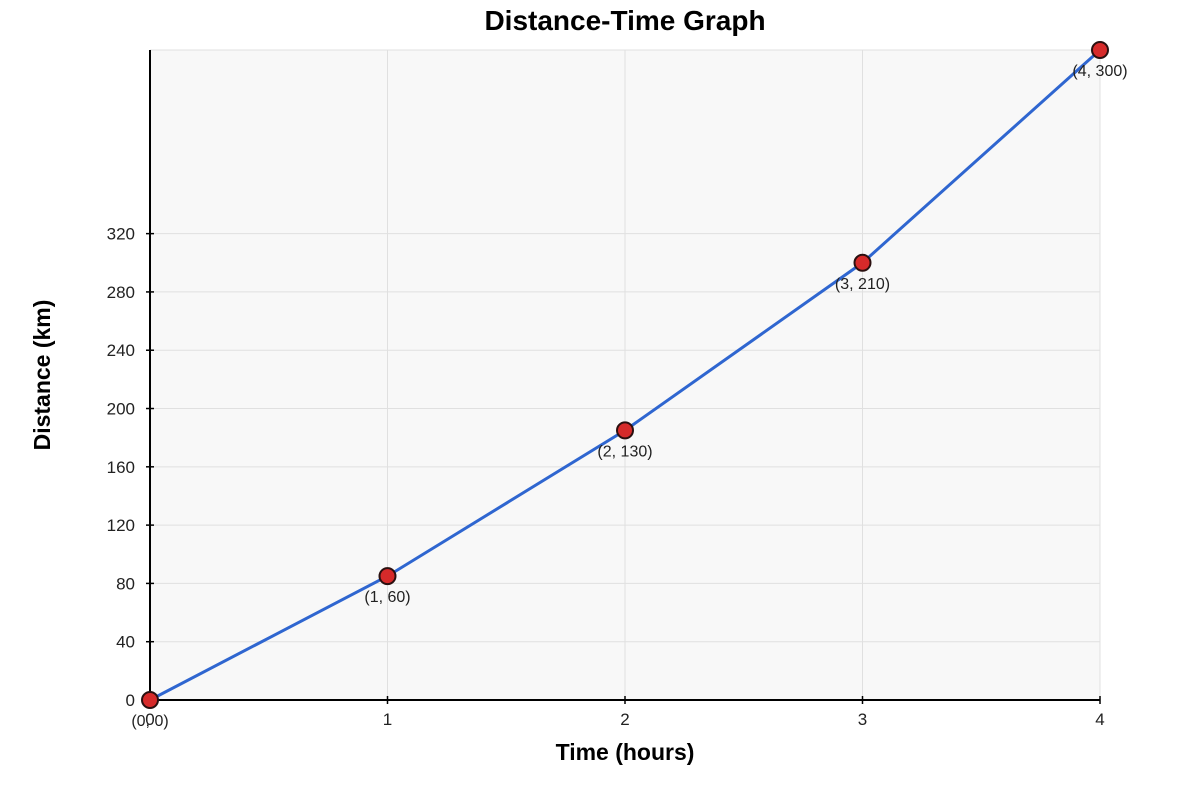 The width and height of the screenshot is (1200, 805). I want to click on x-tick-label: 3, so click(862, 719).